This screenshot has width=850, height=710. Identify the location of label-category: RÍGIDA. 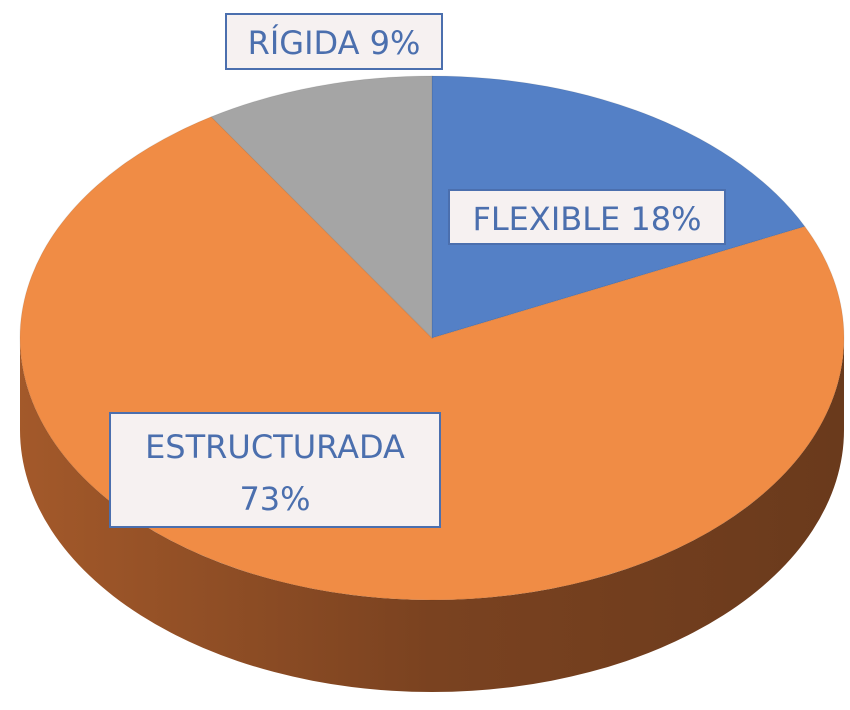
(304, 43).